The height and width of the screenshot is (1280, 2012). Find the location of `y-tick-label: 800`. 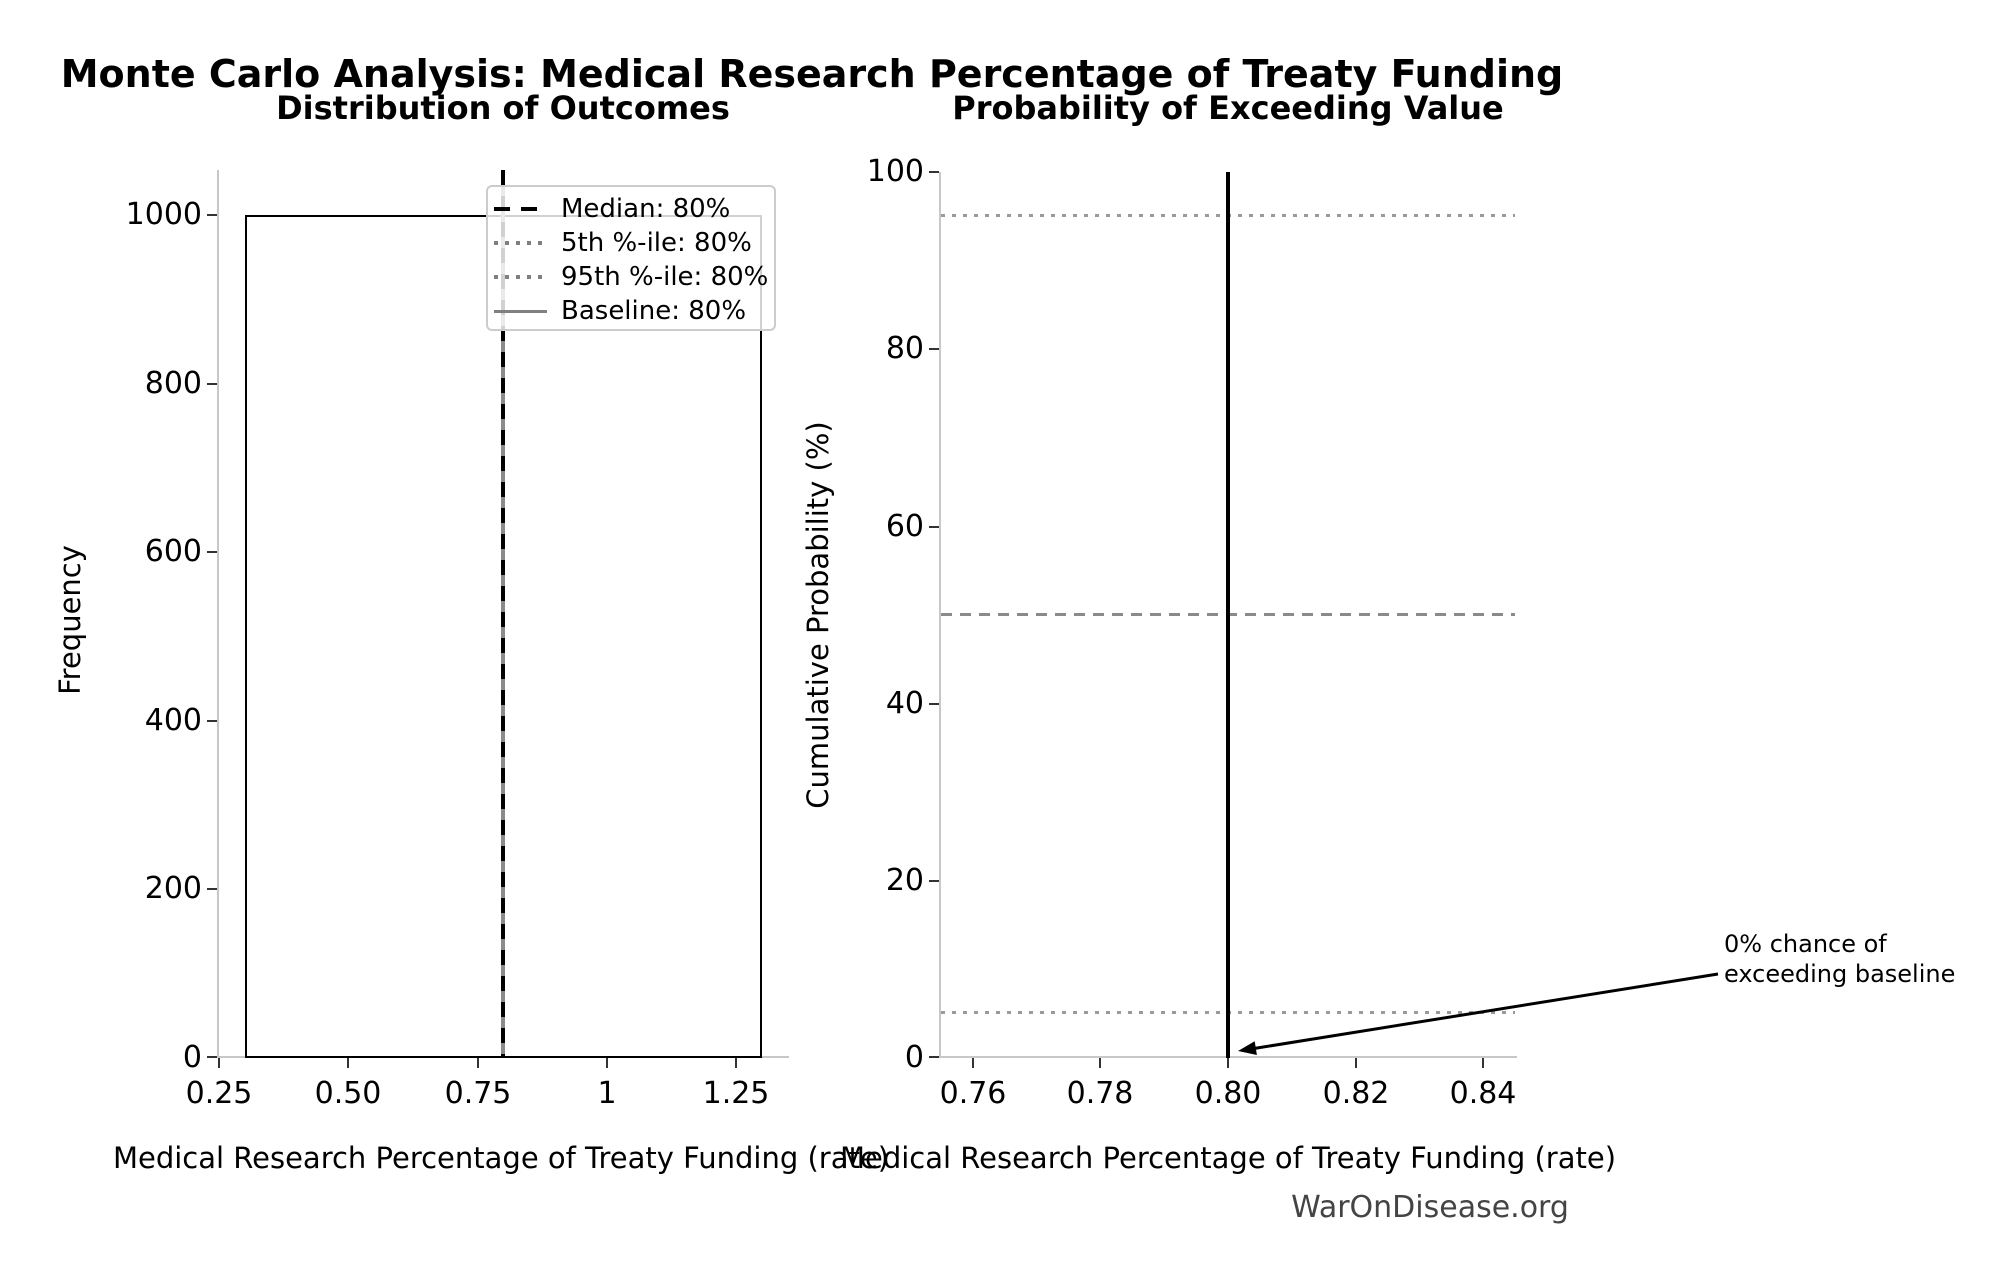

y-tick-label: 800 is located at coordinates (173, 383).